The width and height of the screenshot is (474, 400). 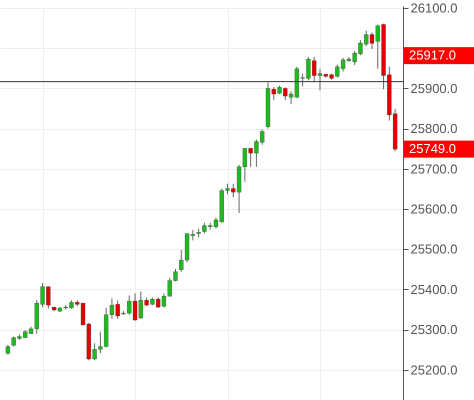 What do you see at coordinates (434, 289) in the screenshot?
I see `y-tick-label: 25400.0` at bounding box center [434, 289].